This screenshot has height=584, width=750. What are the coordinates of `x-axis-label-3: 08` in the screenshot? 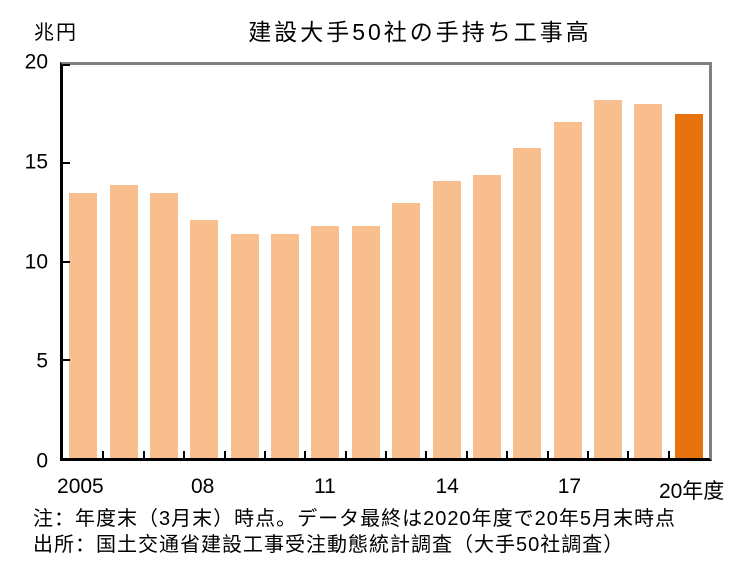 It's located at (202, 486).